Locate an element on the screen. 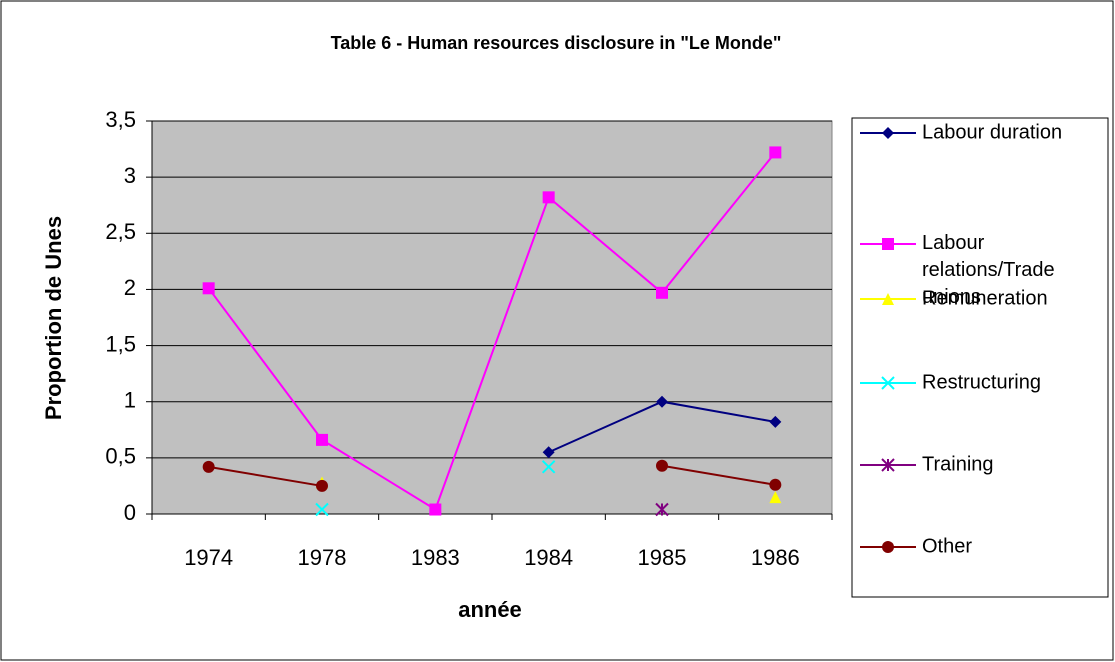 This screenshot has height=662, width=1115. y-tick-label: 2,5 is located at coordinates (120, 231).